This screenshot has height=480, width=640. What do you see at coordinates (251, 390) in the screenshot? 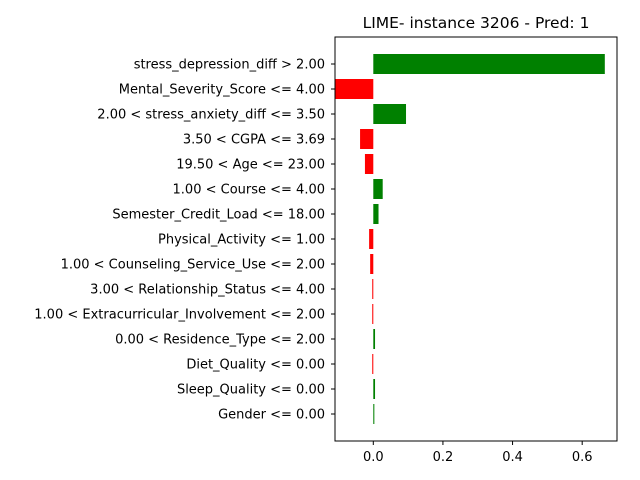
I see `category-label-13: Sleep_Quality <= 0.00` at bounding box center [251, 390].